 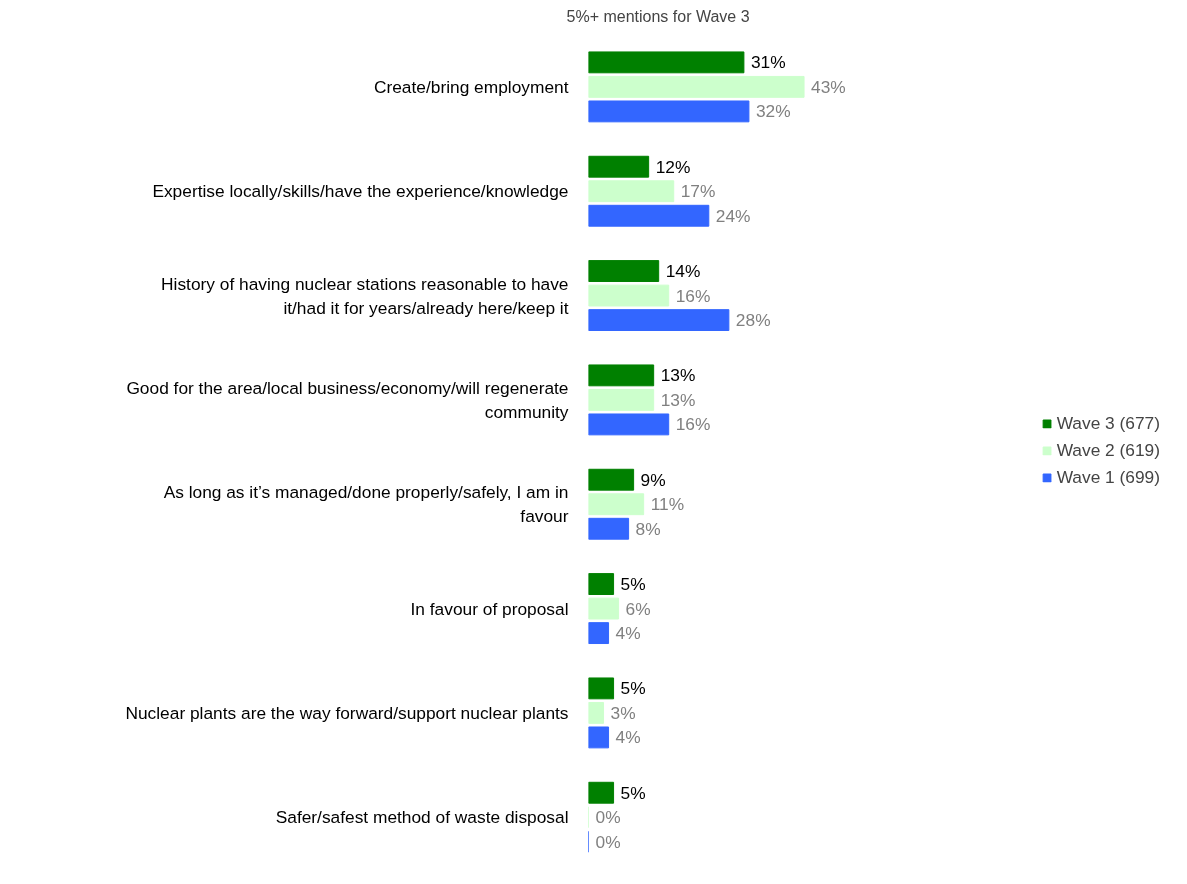 What do you see at coordinates (489, 608) in the screenshot?
I see `y-tick-label: In favour of proposal` at bounding box center [489, 608].